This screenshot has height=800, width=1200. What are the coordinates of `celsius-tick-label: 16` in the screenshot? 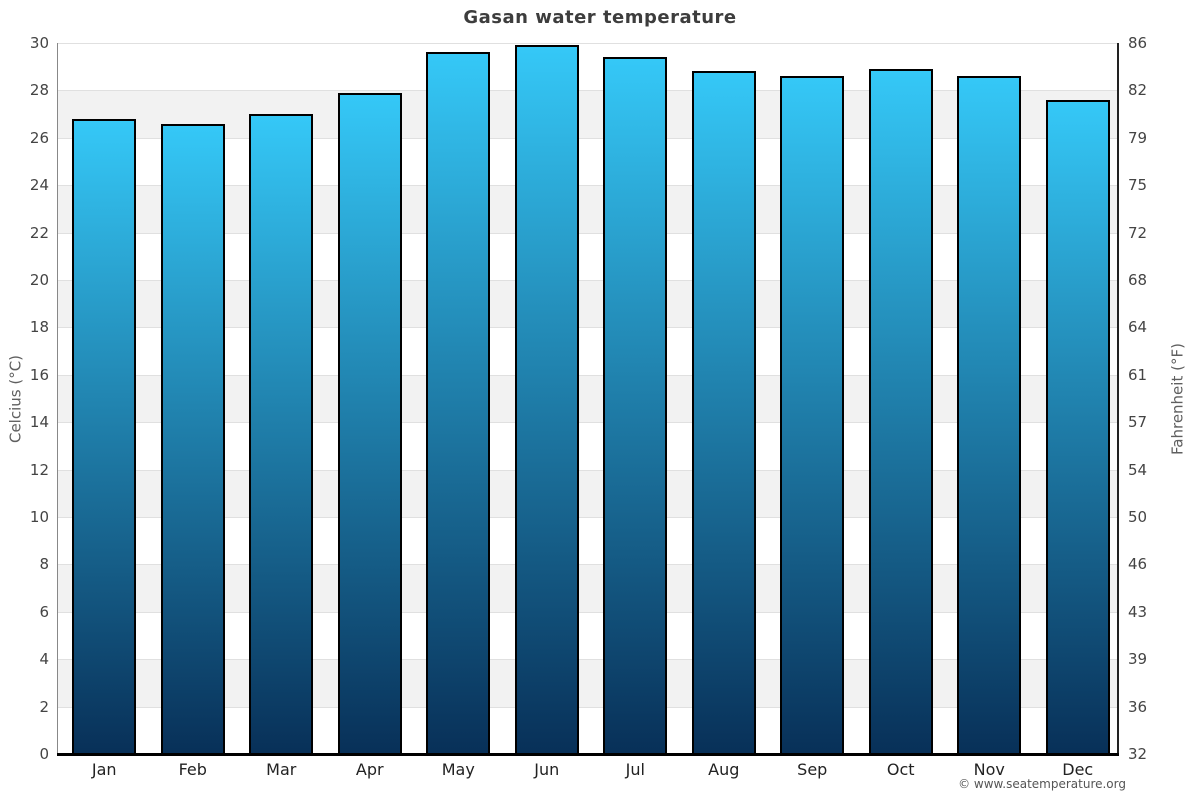 It's located at (39, 374).